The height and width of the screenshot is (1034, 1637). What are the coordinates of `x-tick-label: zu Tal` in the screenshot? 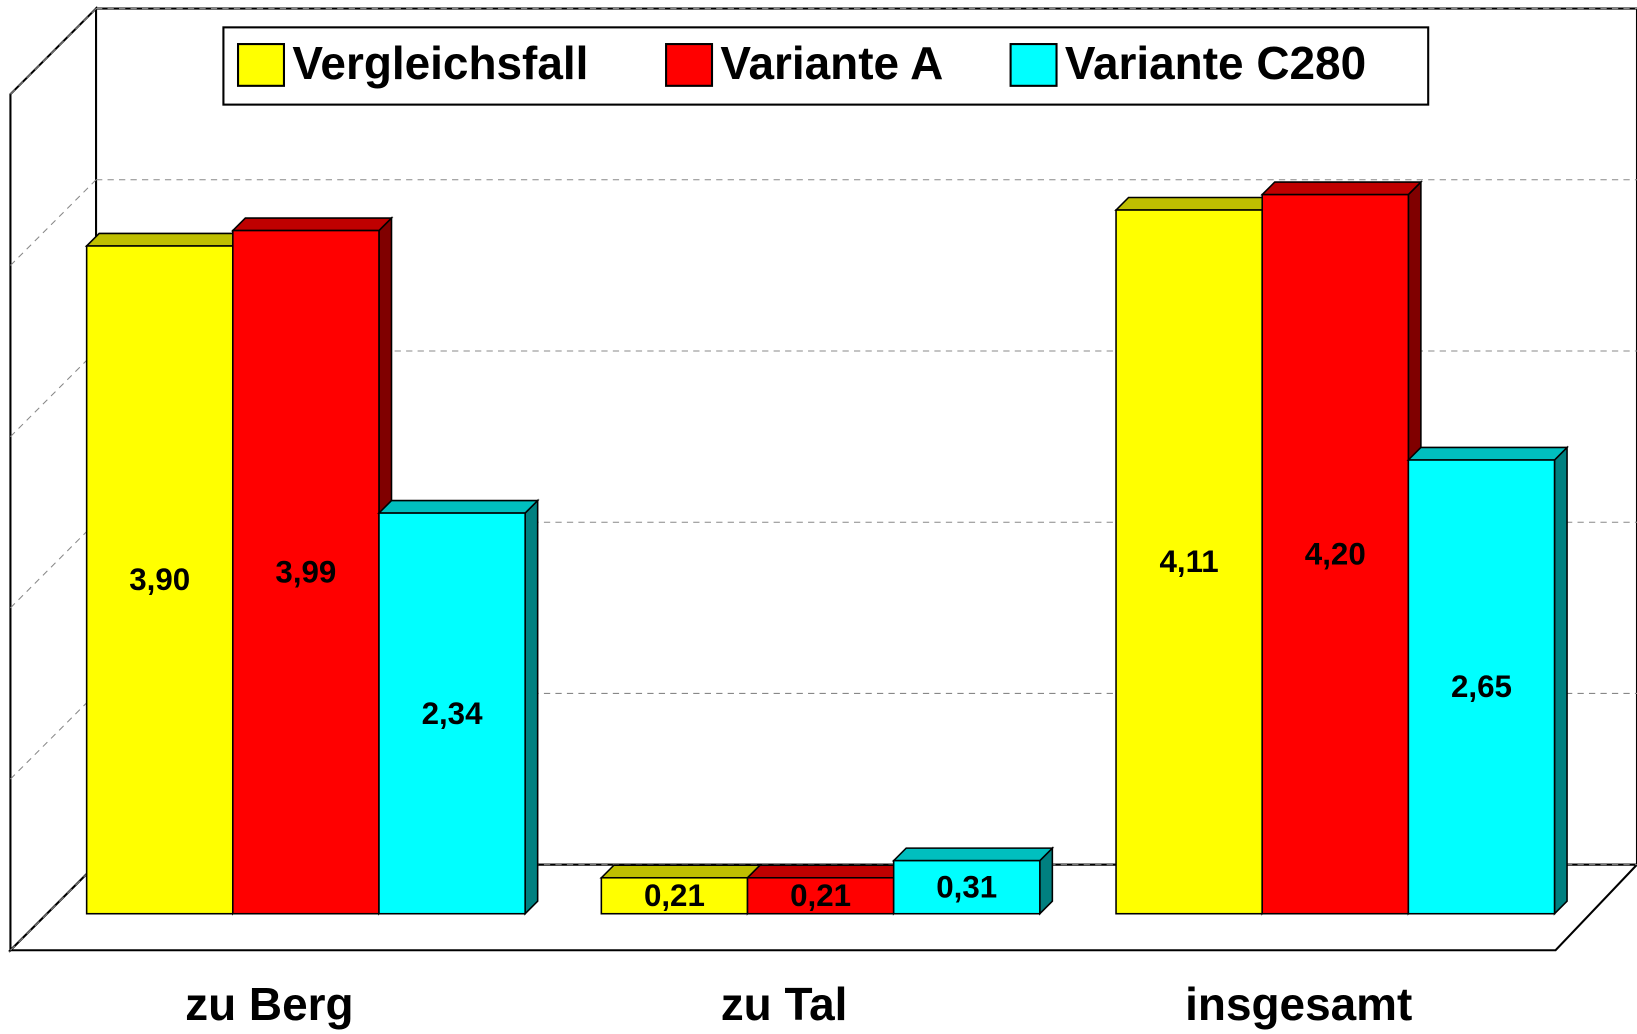 It's located at (784, 1004).